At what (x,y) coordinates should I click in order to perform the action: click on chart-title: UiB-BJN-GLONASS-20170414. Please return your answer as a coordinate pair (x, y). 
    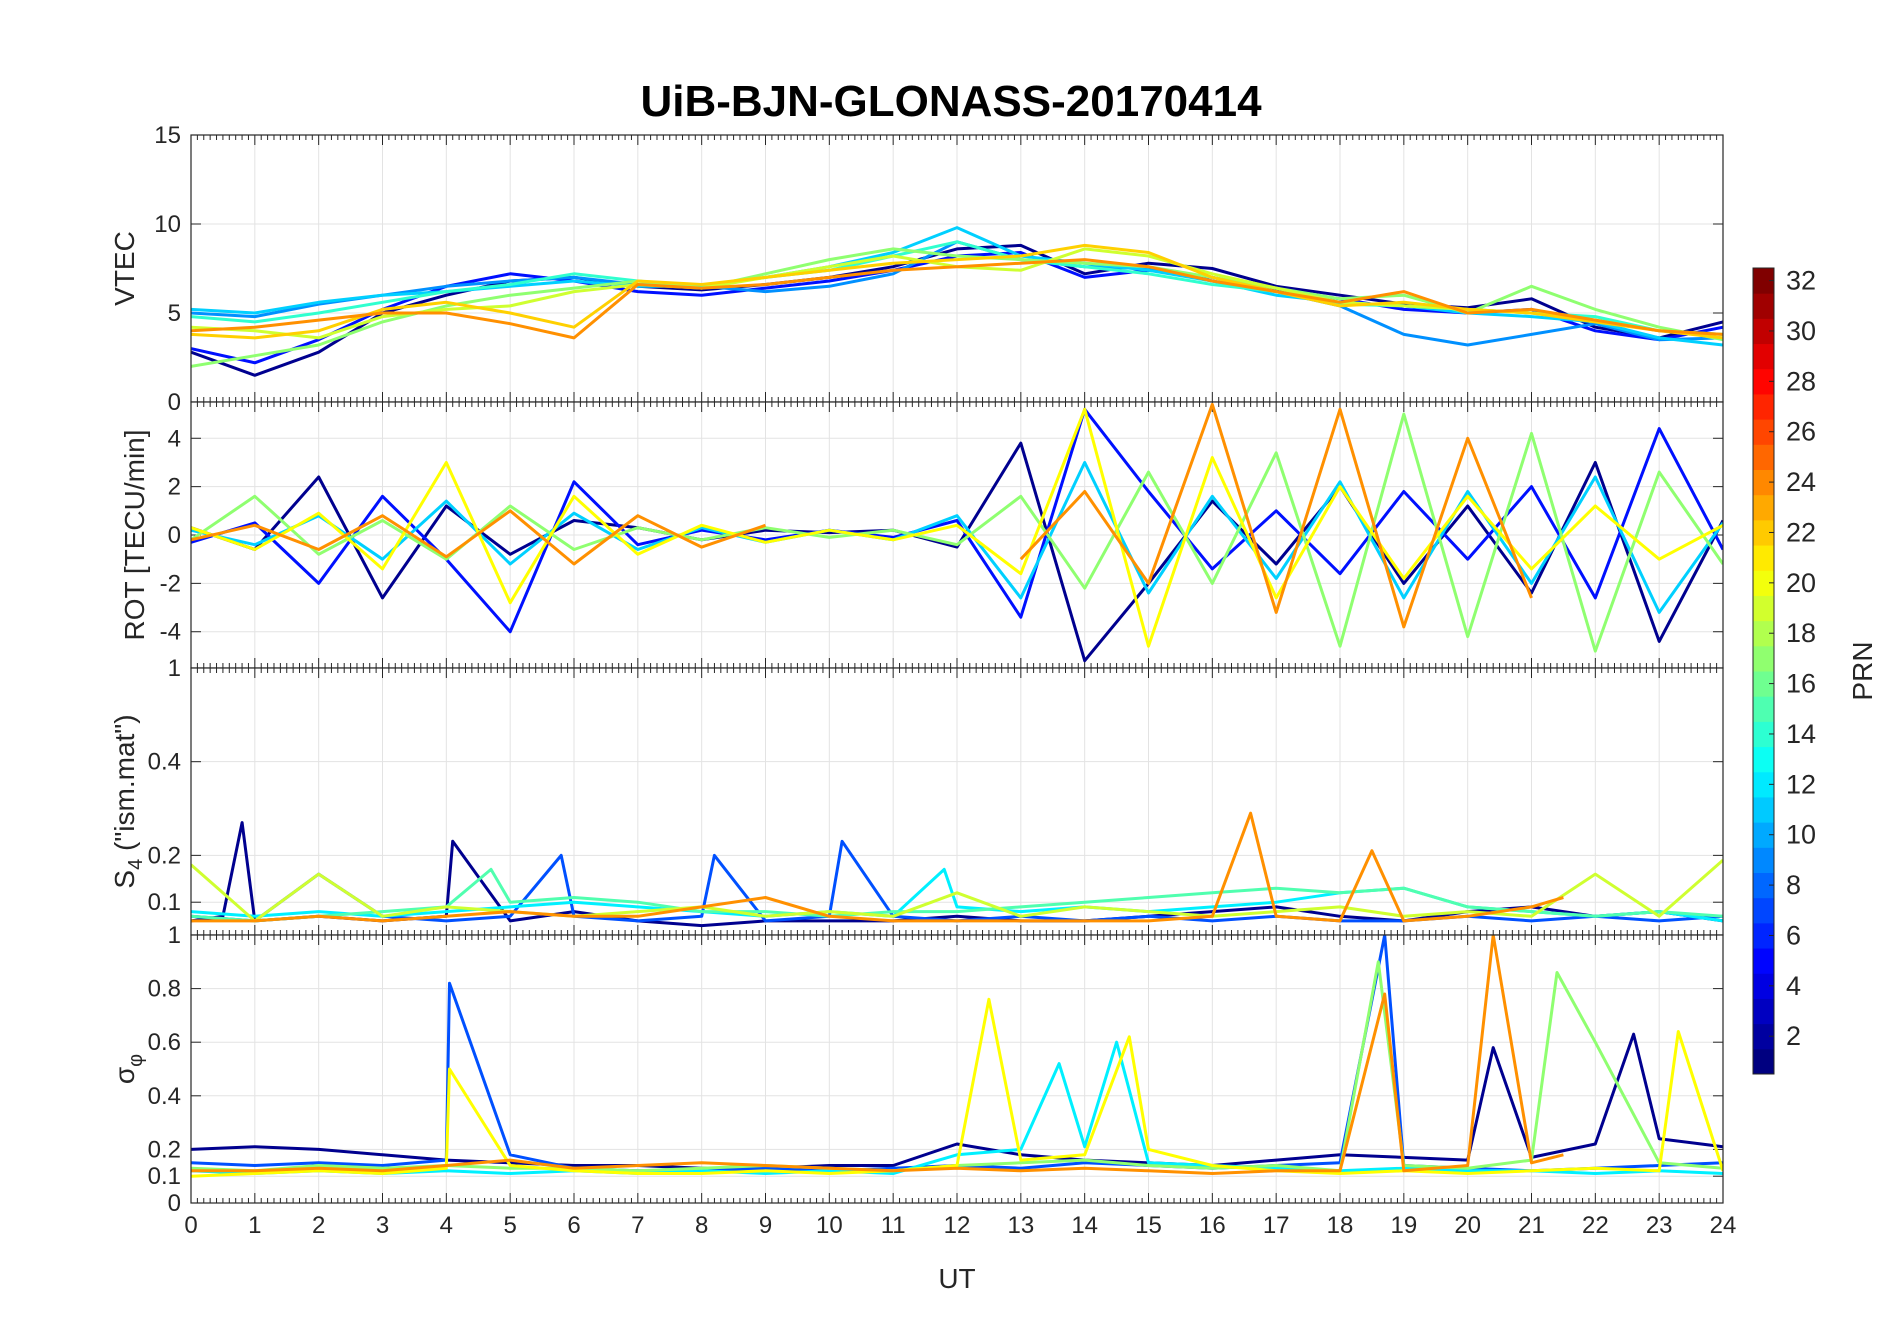
    Looking at the image, I should click on (951, 101).